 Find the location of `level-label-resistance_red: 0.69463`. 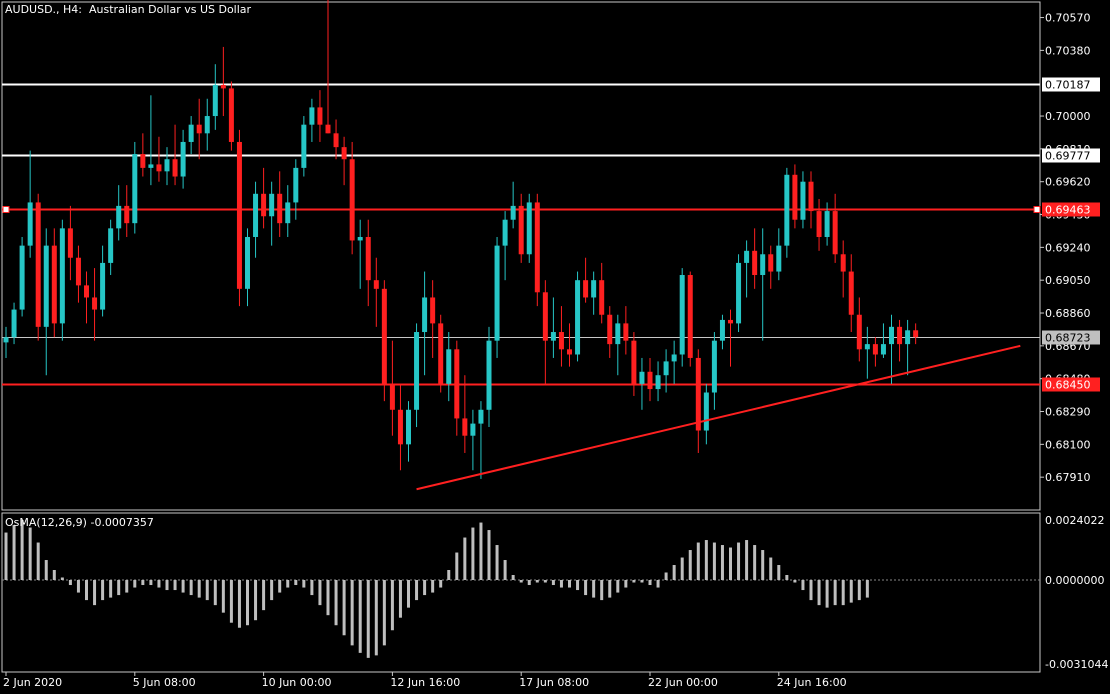

level-label-resistance_red: 0.69463 is located at coordinates (1068, 210).